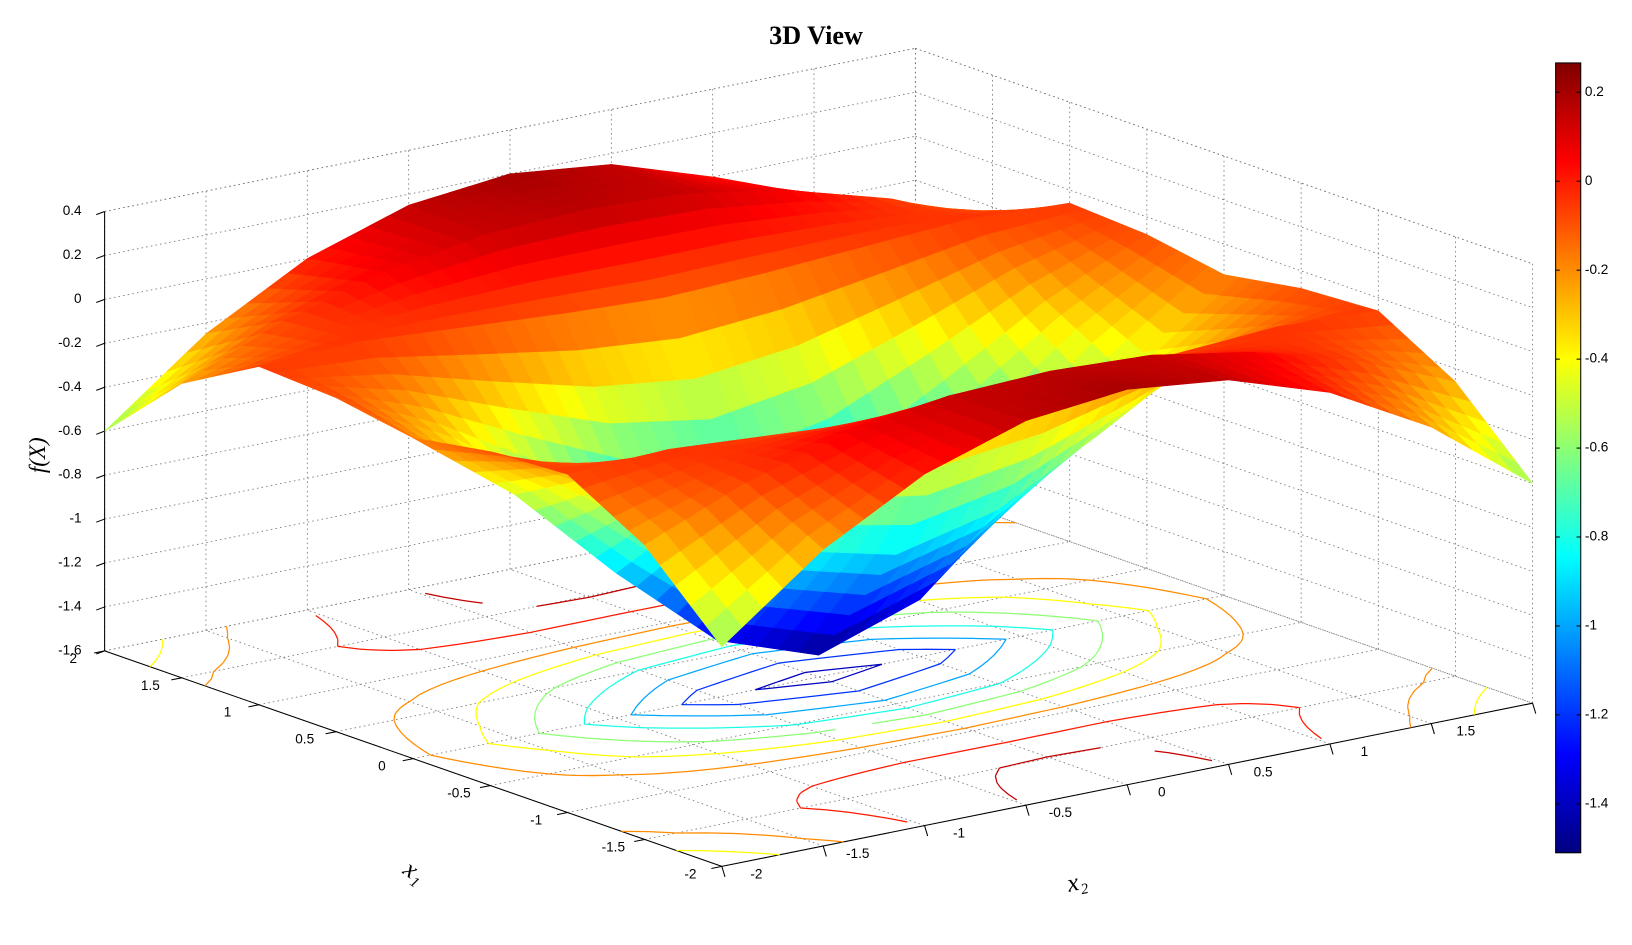 The image size is (1632, 945). What do you see at coordinates (1568, 458) in the screenshot?
I see `colorbar-scale` at bounding box center [1568, 458].